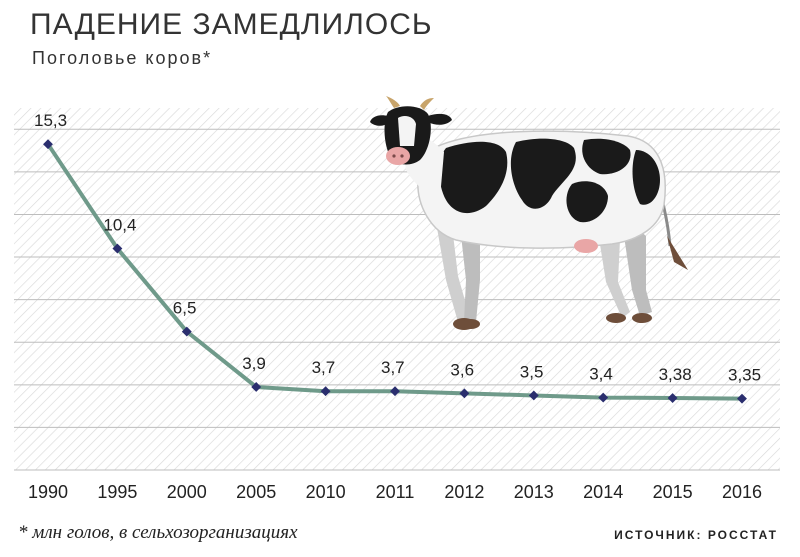  Describe the element at coordinates (326, 492) in the screenshot. I see `x-tick-label: 2010` at that location.